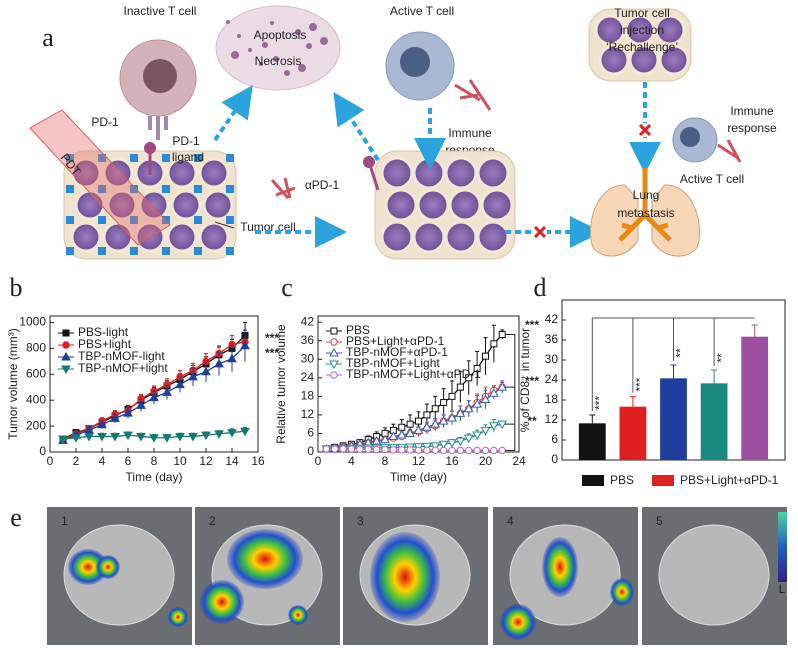  I want to click on label: PD-1, so click(105, 122).